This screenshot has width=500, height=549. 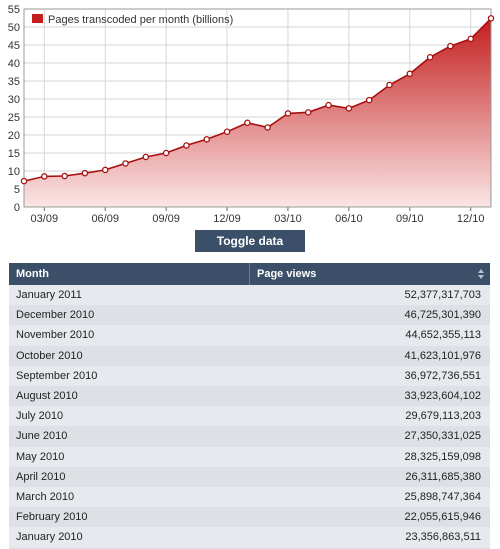 I want to click on y-tick-label: 25, so click(x=14, y=118).